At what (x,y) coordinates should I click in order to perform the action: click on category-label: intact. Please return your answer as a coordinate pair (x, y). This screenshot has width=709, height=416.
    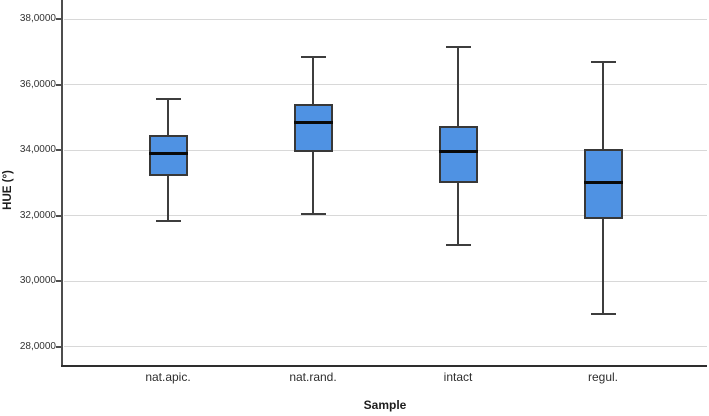
    Looking at the image, I should click on (458, 377).